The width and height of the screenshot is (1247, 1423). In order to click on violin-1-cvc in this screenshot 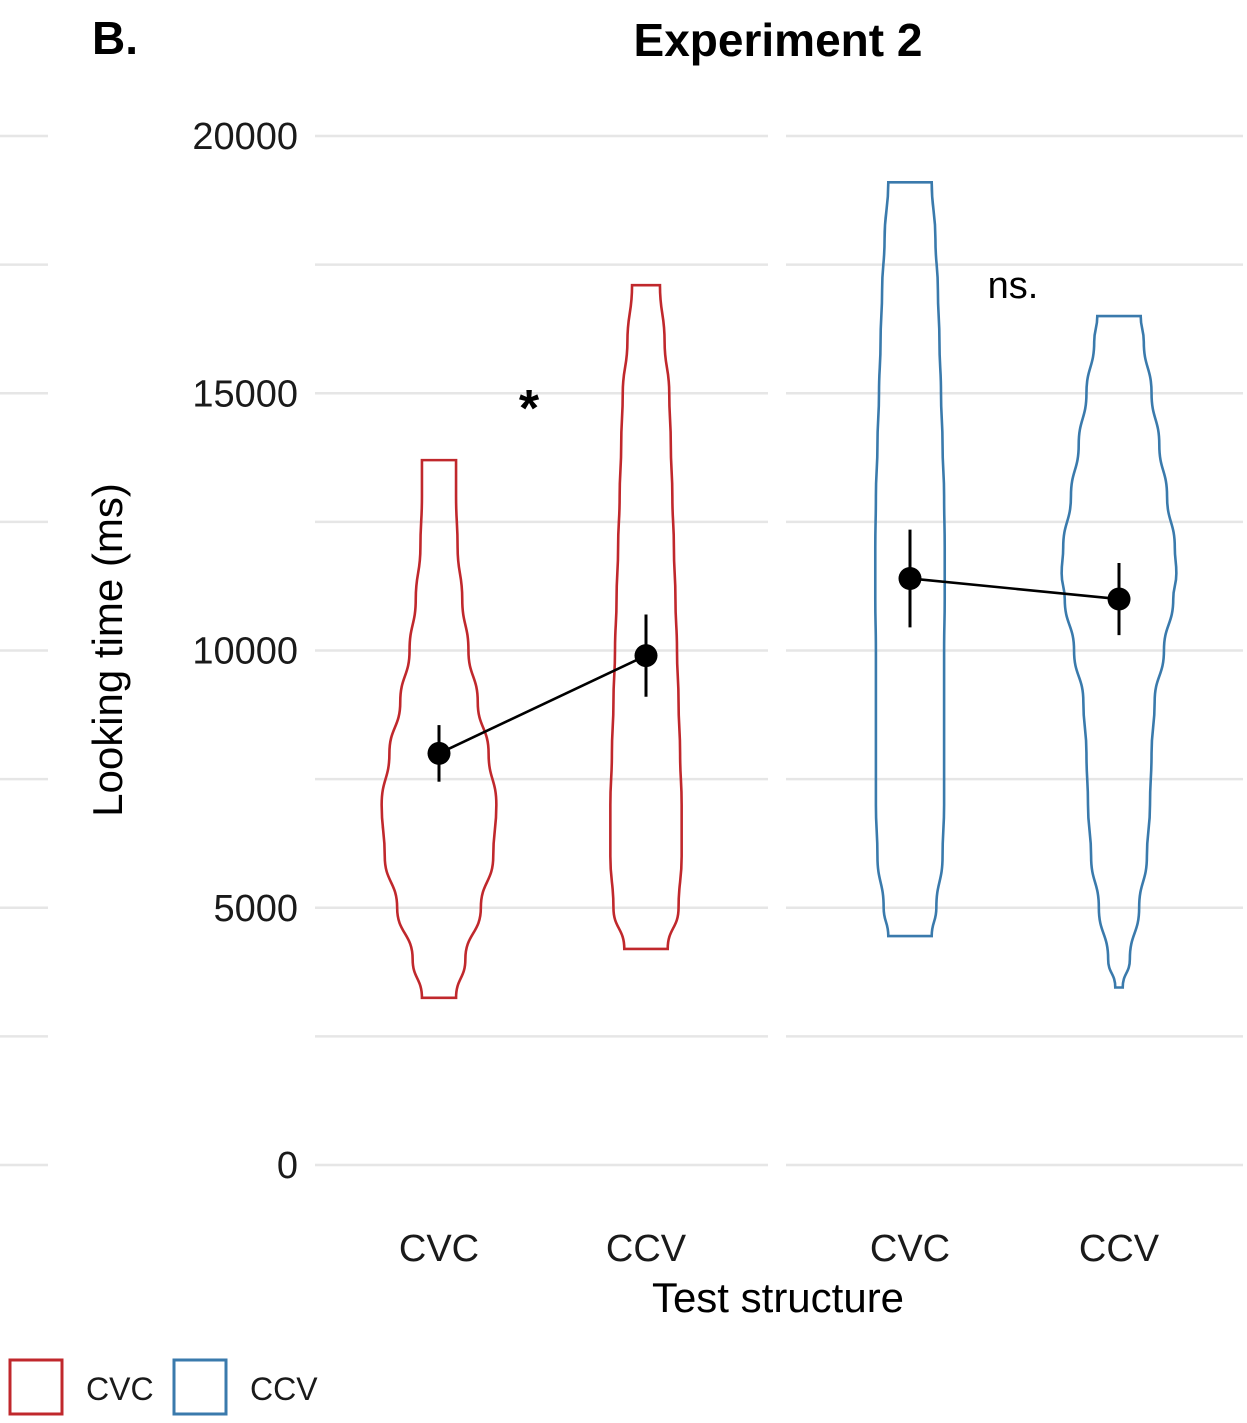, I will do `click(439, 729)`.